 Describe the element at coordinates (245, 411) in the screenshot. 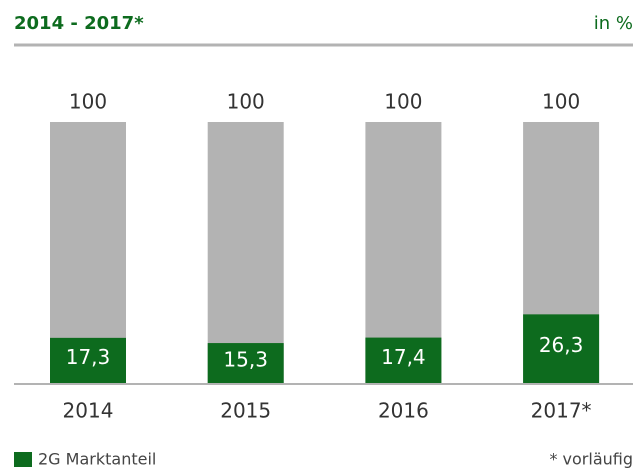

I see `x-tick-label: 2015` at that location.